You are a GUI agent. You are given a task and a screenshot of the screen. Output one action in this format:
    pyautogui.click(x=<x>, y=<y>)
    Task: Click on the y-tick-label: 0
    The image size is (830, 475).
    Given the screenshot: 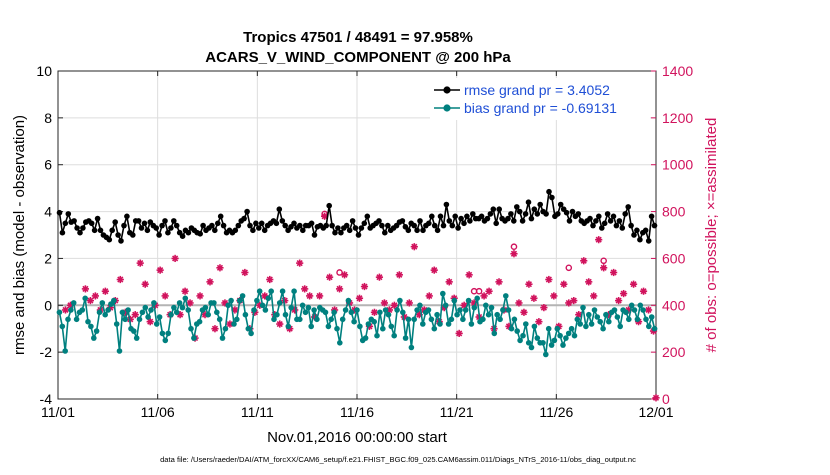 What is the action you would take?
    pyautogui.click(x=48, y=305)
    